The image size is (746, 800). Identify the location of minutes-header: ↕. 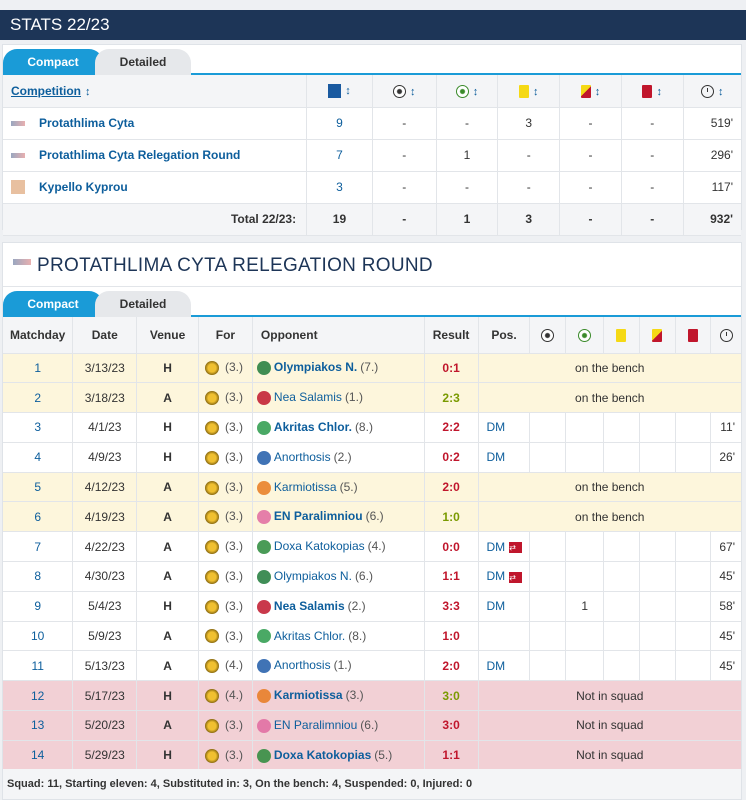
(711, 91).